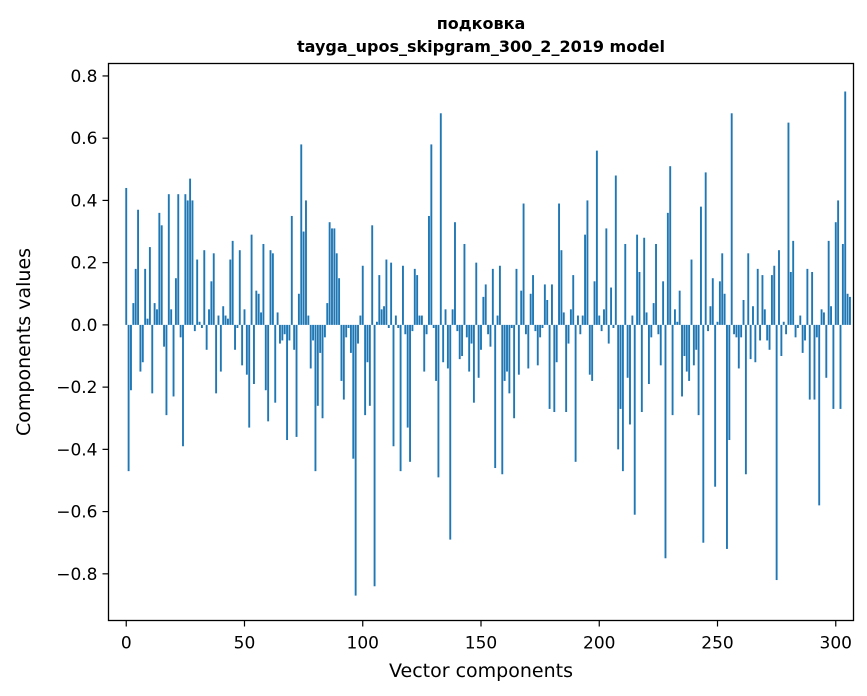  What do you see at coordinates (836, 644) in the screenshot?
I see `x-tick-label: 300` at bounding box center [836, 644].